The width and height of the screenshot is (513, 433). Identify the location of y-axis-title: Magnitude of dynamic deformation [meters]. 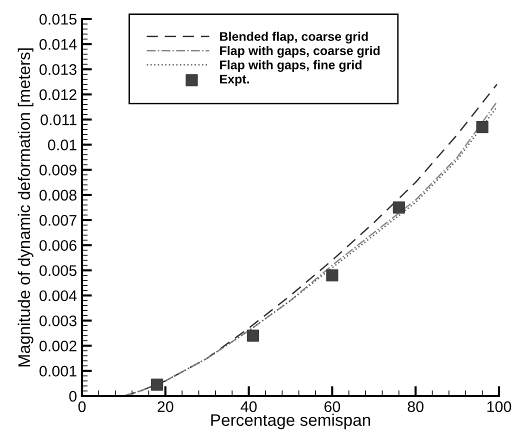
(26, 207).